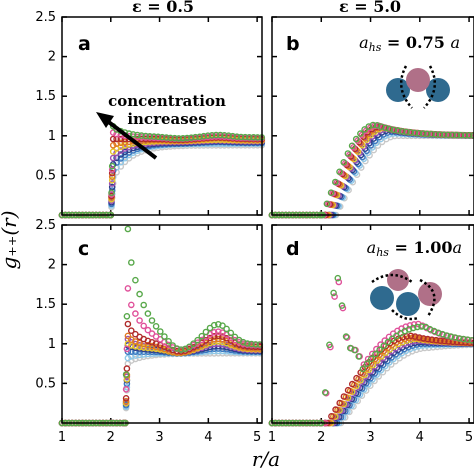 The width and height of the screenshot is (474, 474). What do you see at coordinates (409, 43) in the screenshot?
I see `hs-label-b: ahs = 0.75 a` at bounding box center [409, 43].